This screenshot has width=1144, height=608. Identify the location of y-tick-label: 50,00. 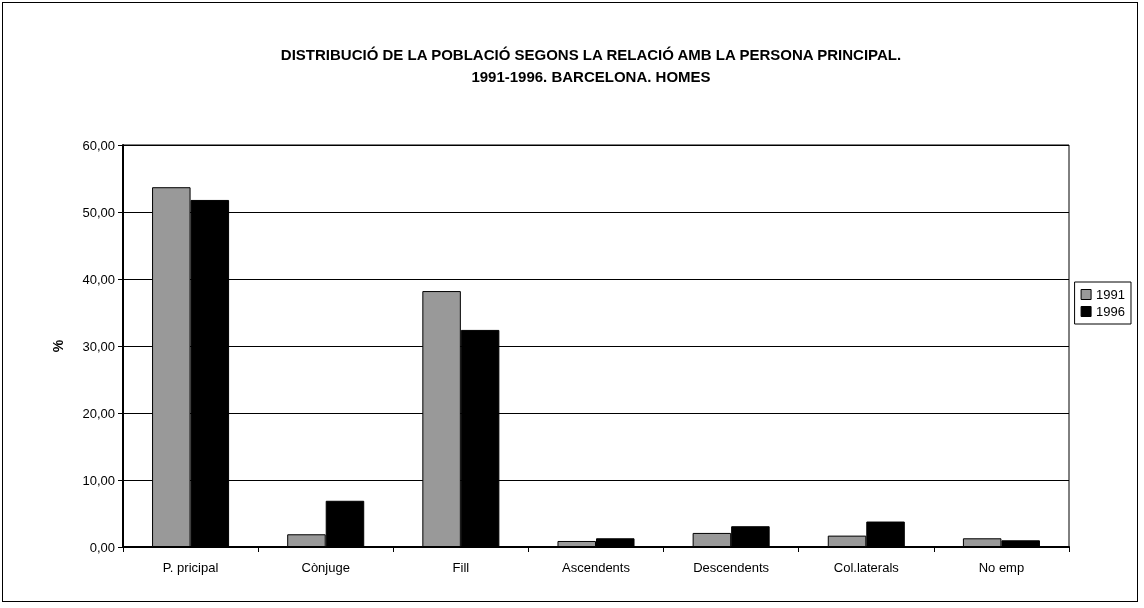
(98, 212).